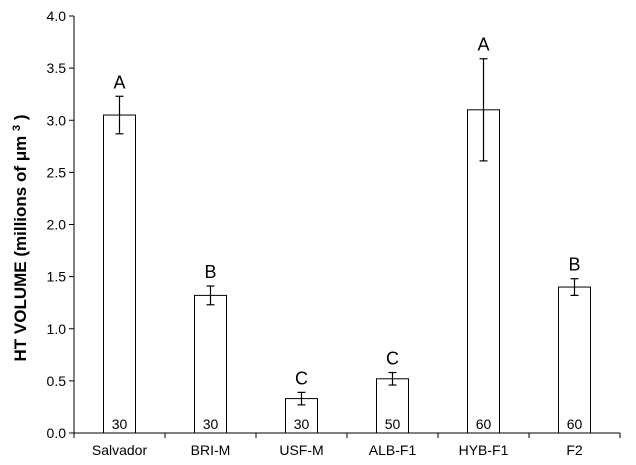 The height and width of the screenshot is (465, 636). Describe the element at coordinates (57, 120) in the screenshot. I see `y-tick-label: 3.0` at that location.